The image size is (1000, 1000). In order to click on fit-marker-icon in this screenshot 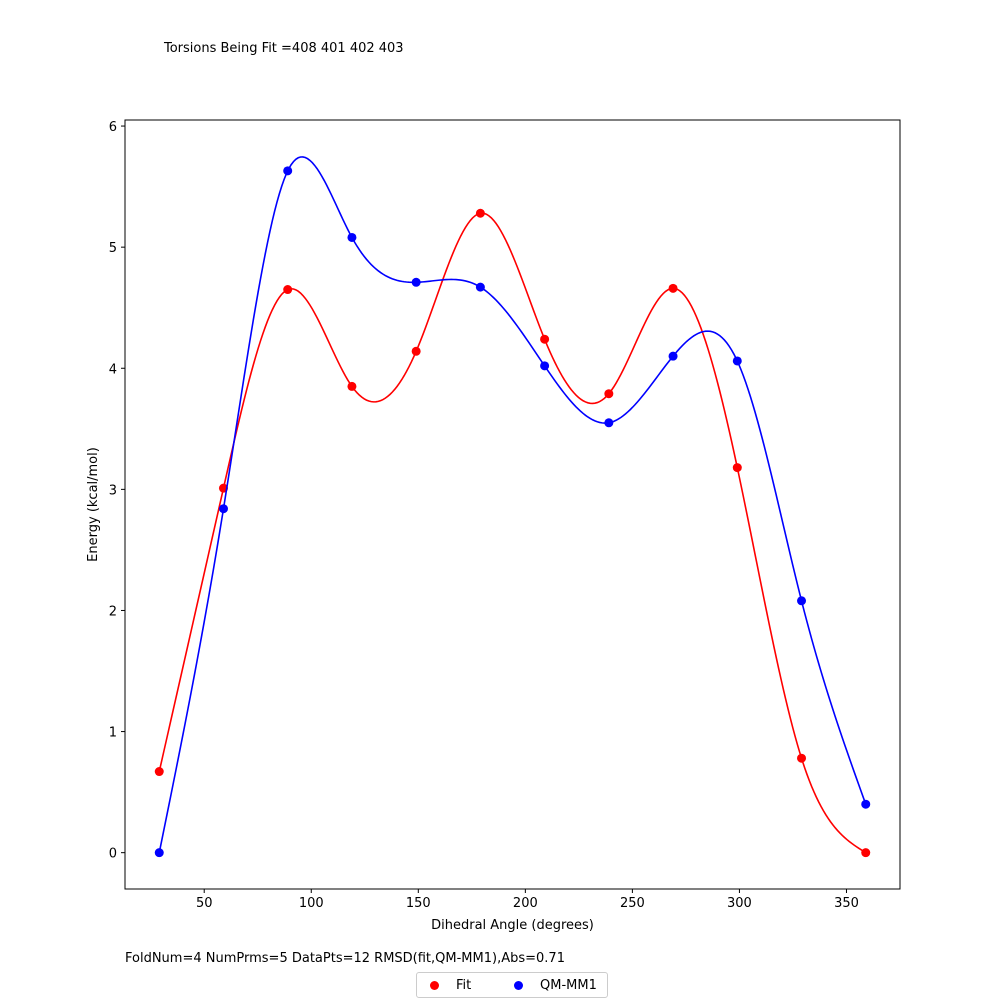, I will do `click(434, 985)`.